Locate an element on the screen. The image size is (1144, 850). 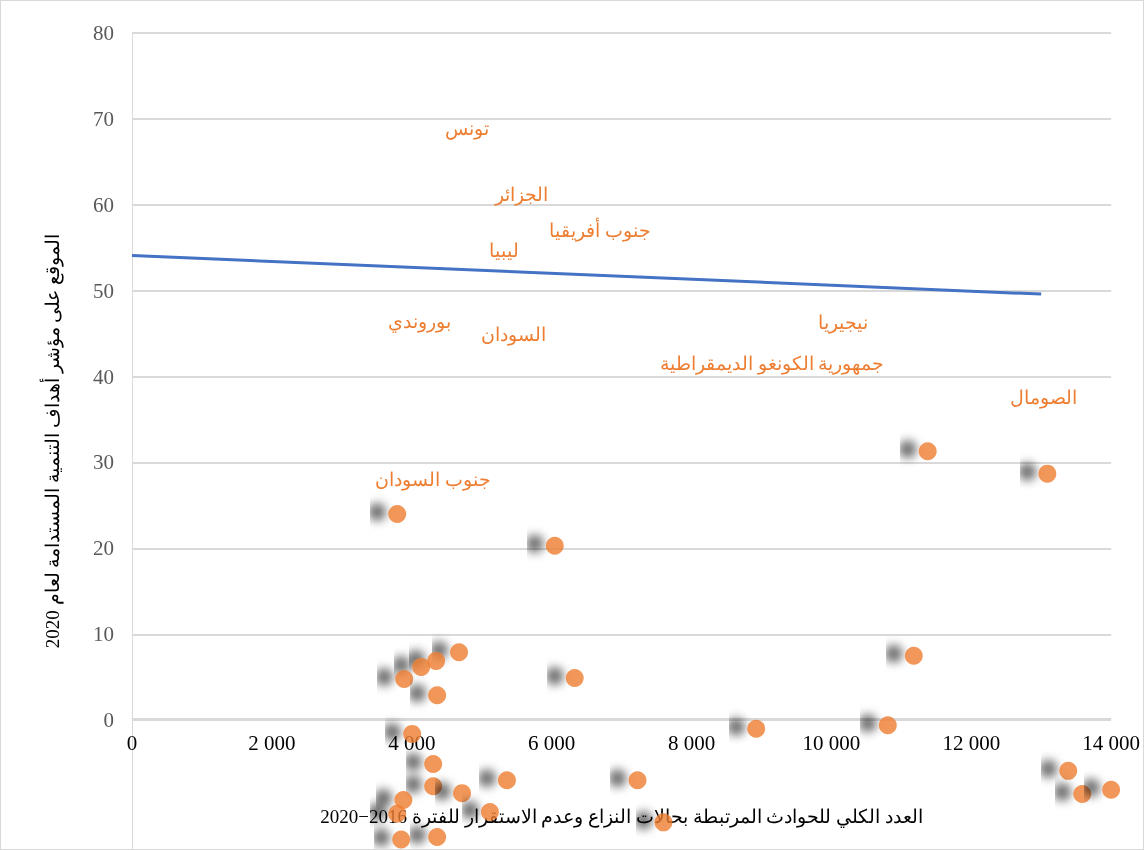
y-tick-label: 20 is located at coordinates (103, 548).